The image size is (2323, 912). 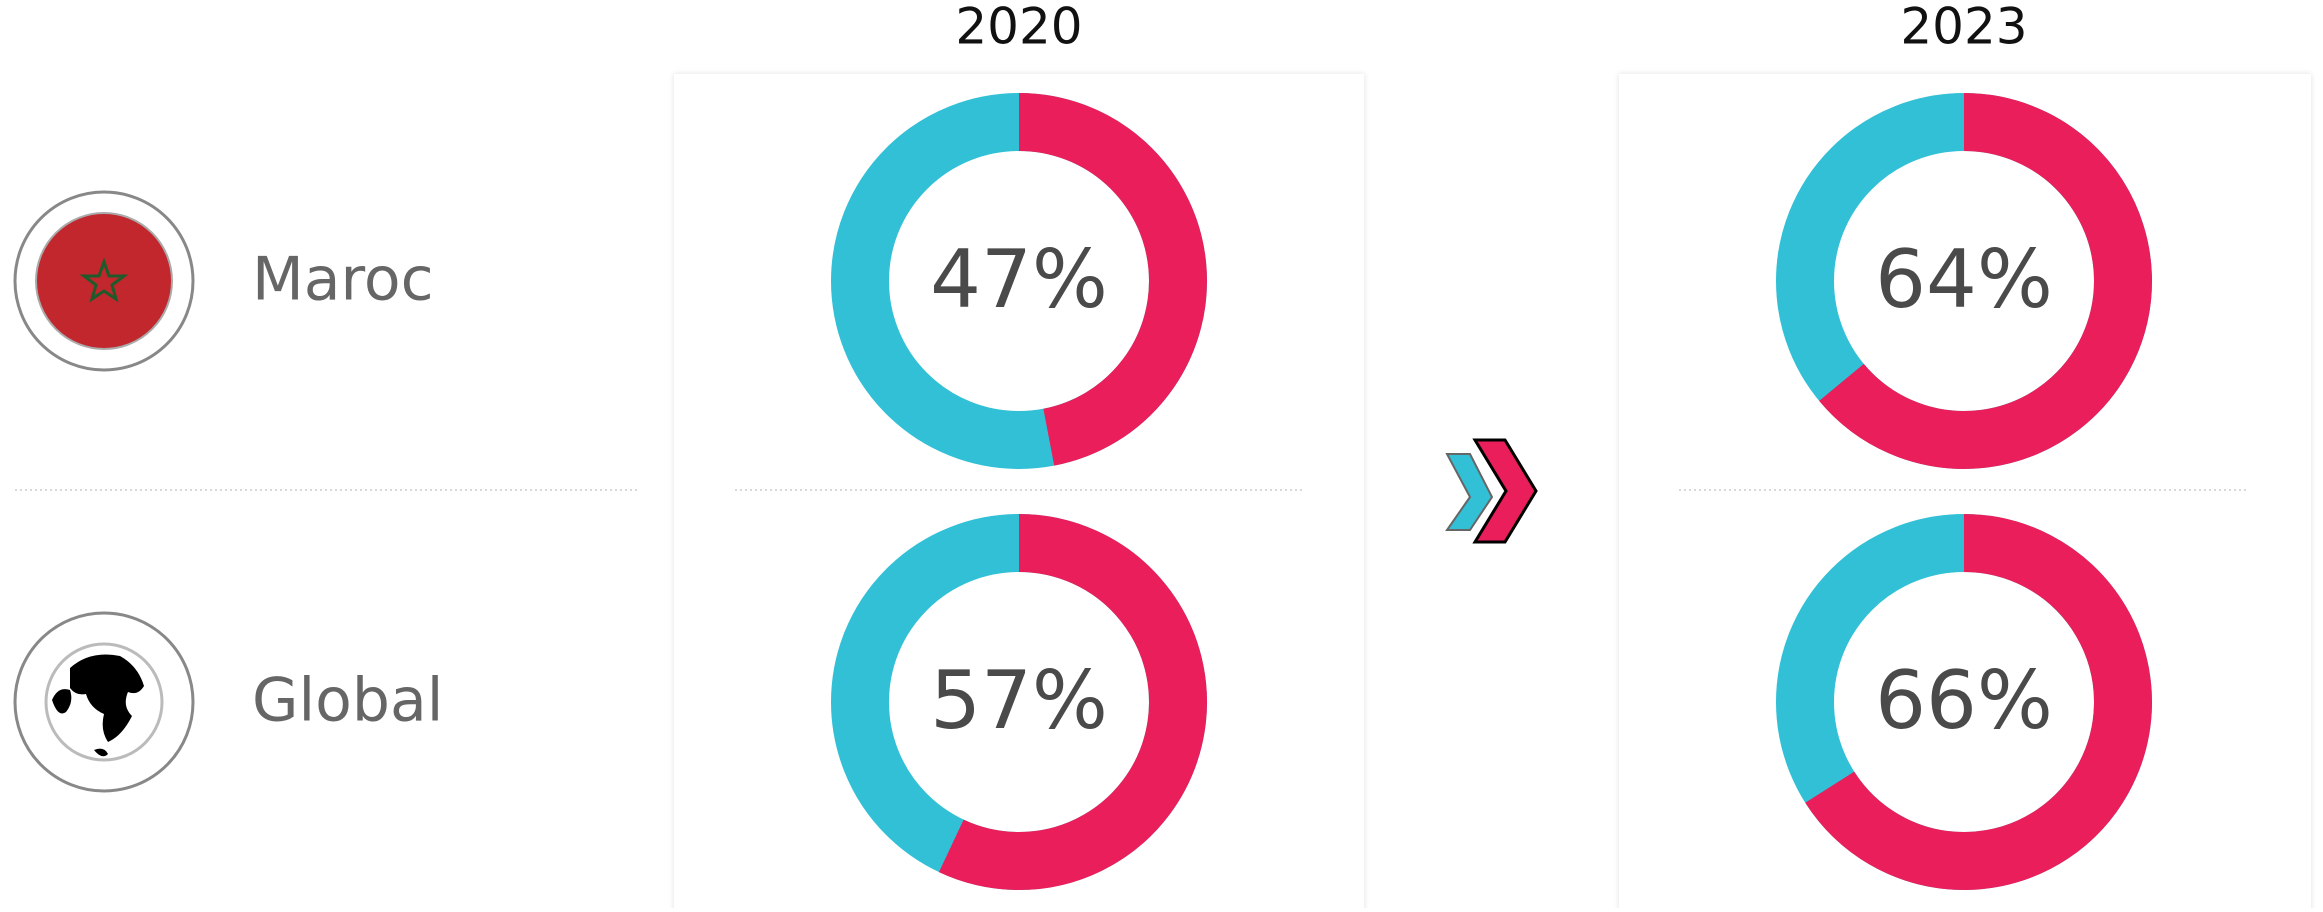 I want to click on row-label: Global, so click(x=347, y=701).